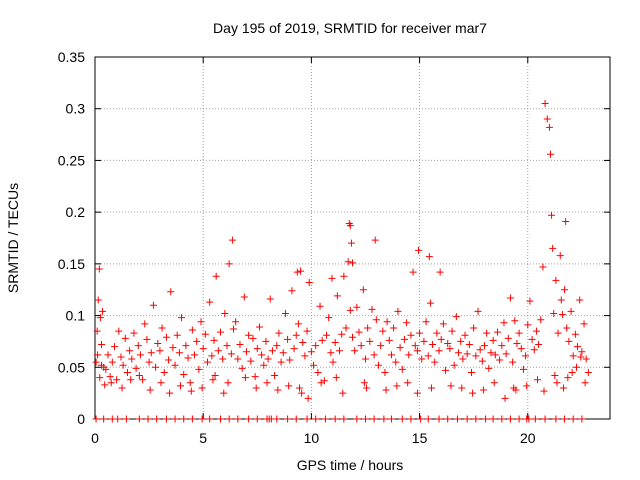  Describe the element at coordinates (71, 264) in the screenshot. I see `y-tick-label: 0.15` at that location.